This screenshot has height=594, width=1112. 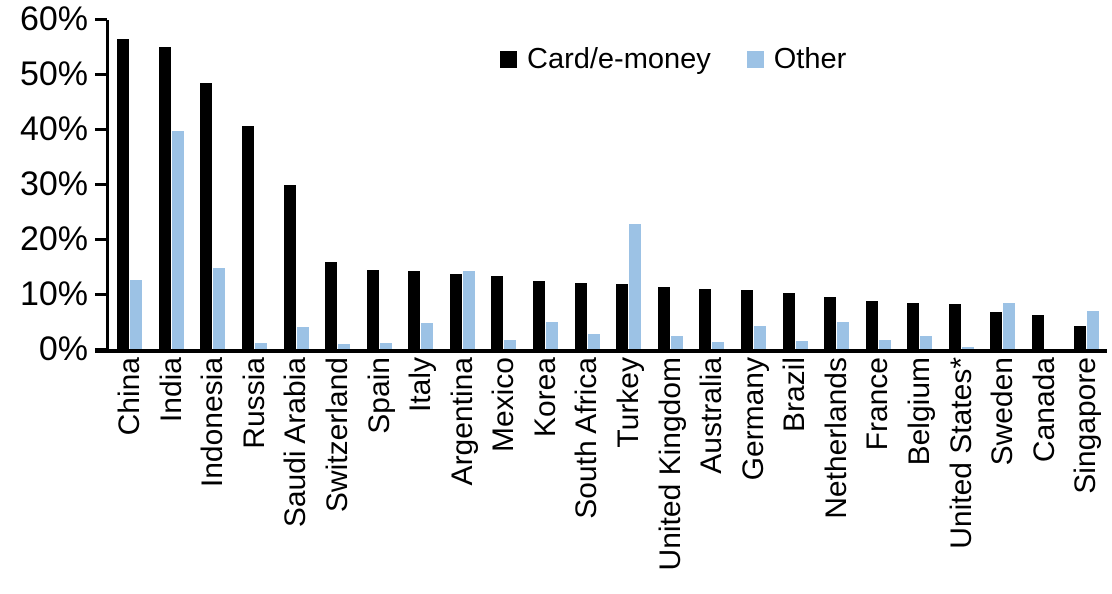 What do you see at coordinates (962, 185) in the screenshot?
I see `bar-group-united-states` at bounding box center [962, 185].